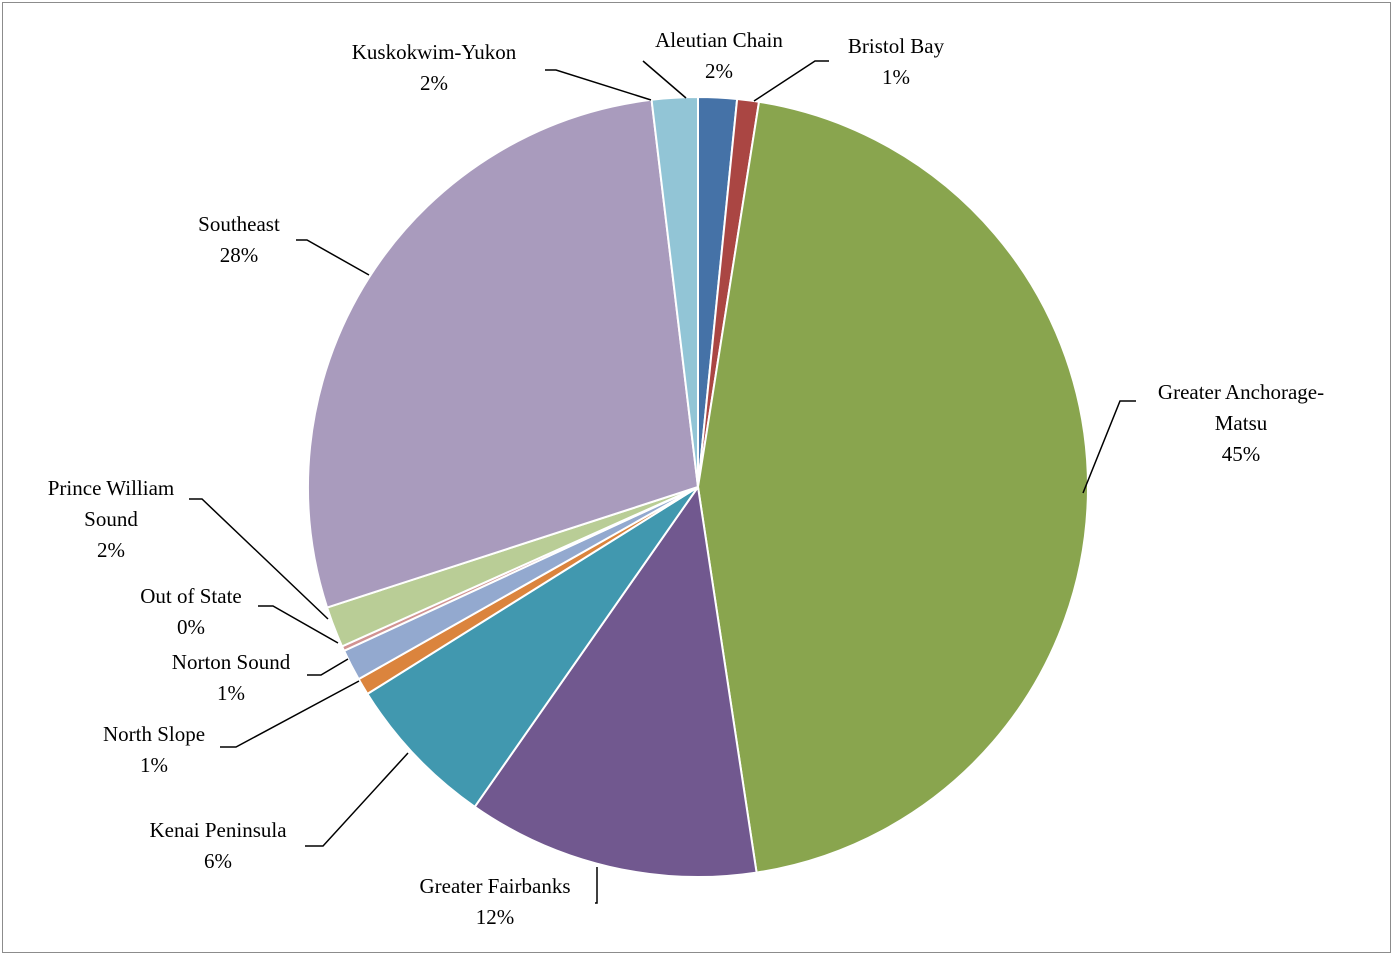  I want to click on slice-label-southeast: Southeast, so click(239, 224).